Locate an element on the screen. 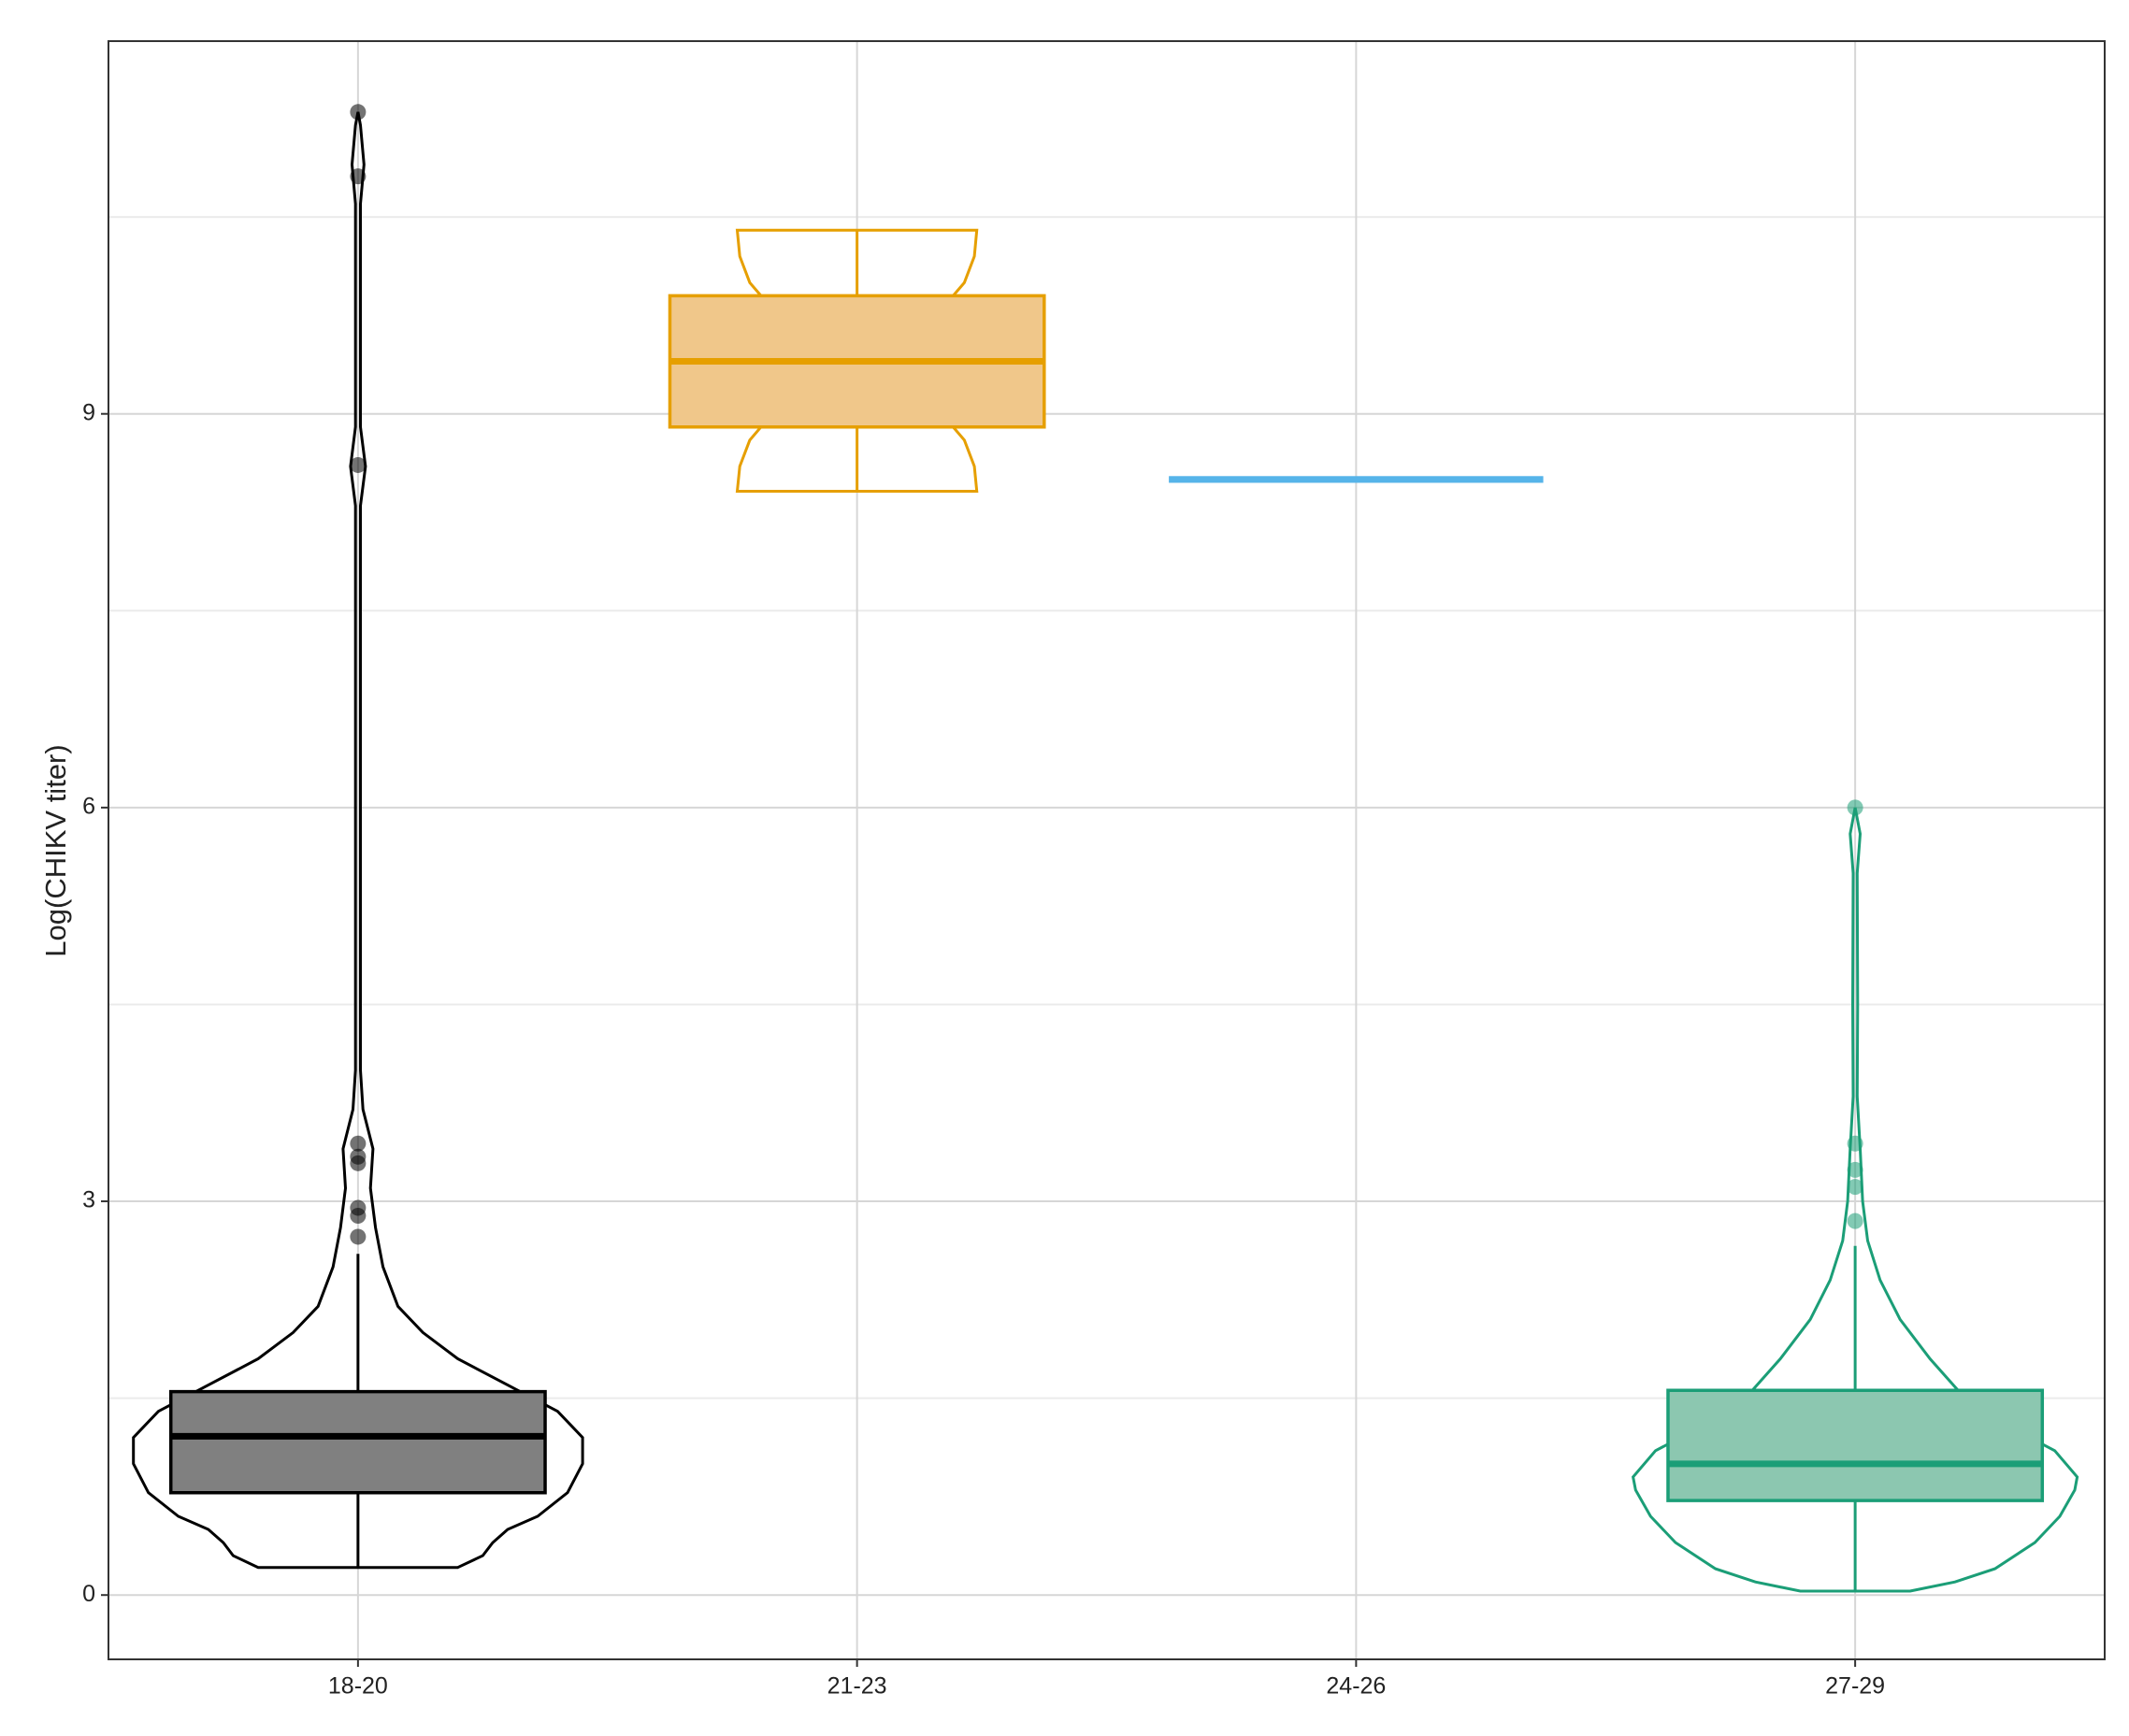 This screenshot has width=2129, height=1736. x-tick-label: 24-26 is located at coordinates (1356, 1686).